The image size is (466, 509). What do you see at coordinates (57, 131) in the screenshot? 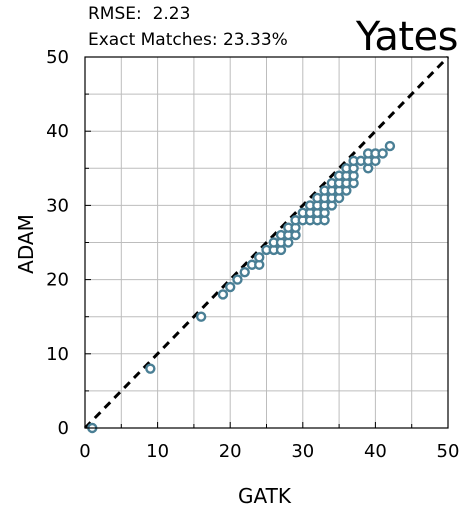
I see `y-tick-label: 40` at bounding box center [57, 131].